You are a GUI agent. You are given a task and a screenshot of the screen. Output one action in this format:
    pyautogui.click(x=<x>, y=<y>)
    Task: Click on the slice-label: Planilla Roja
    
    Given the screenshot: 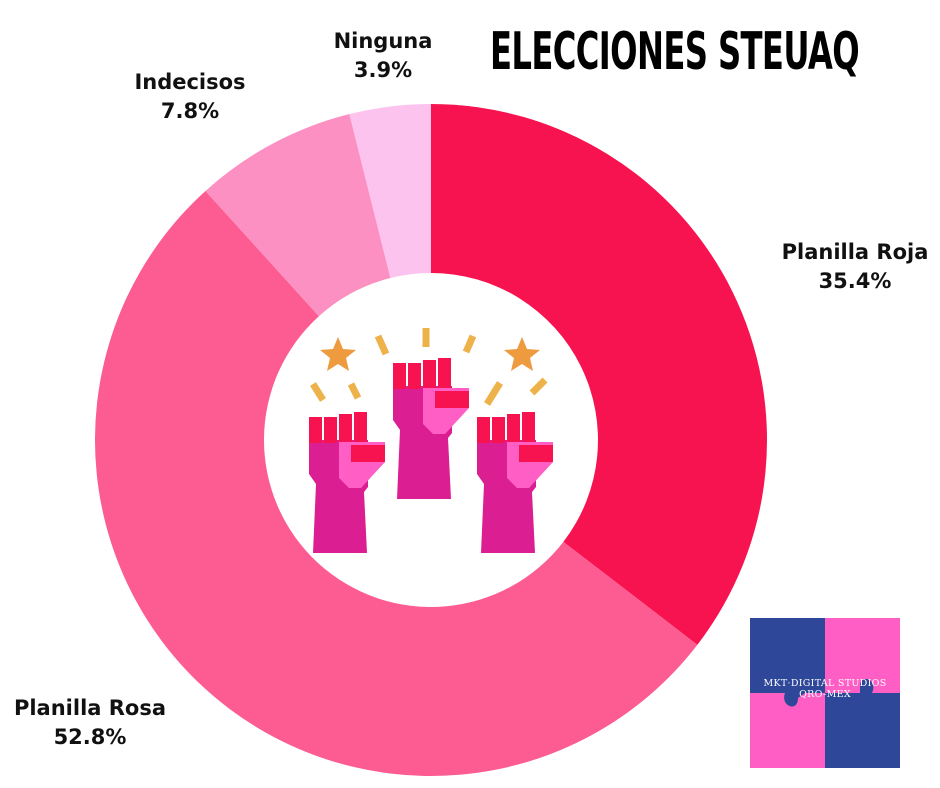 What is the action you would take?
    pyautogui.click(x=855, y=252)
    